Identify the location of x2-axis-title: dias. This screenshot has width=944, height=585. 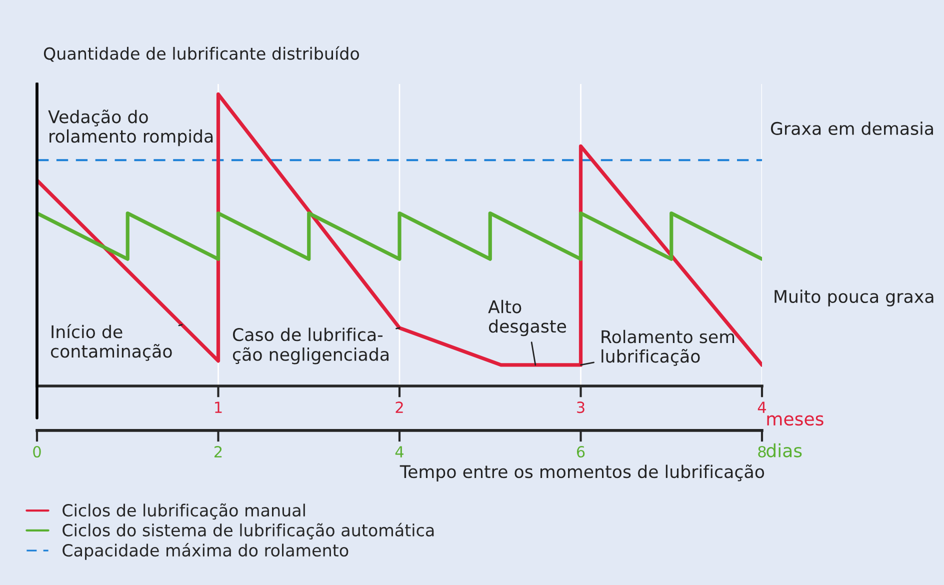
(784, 450).